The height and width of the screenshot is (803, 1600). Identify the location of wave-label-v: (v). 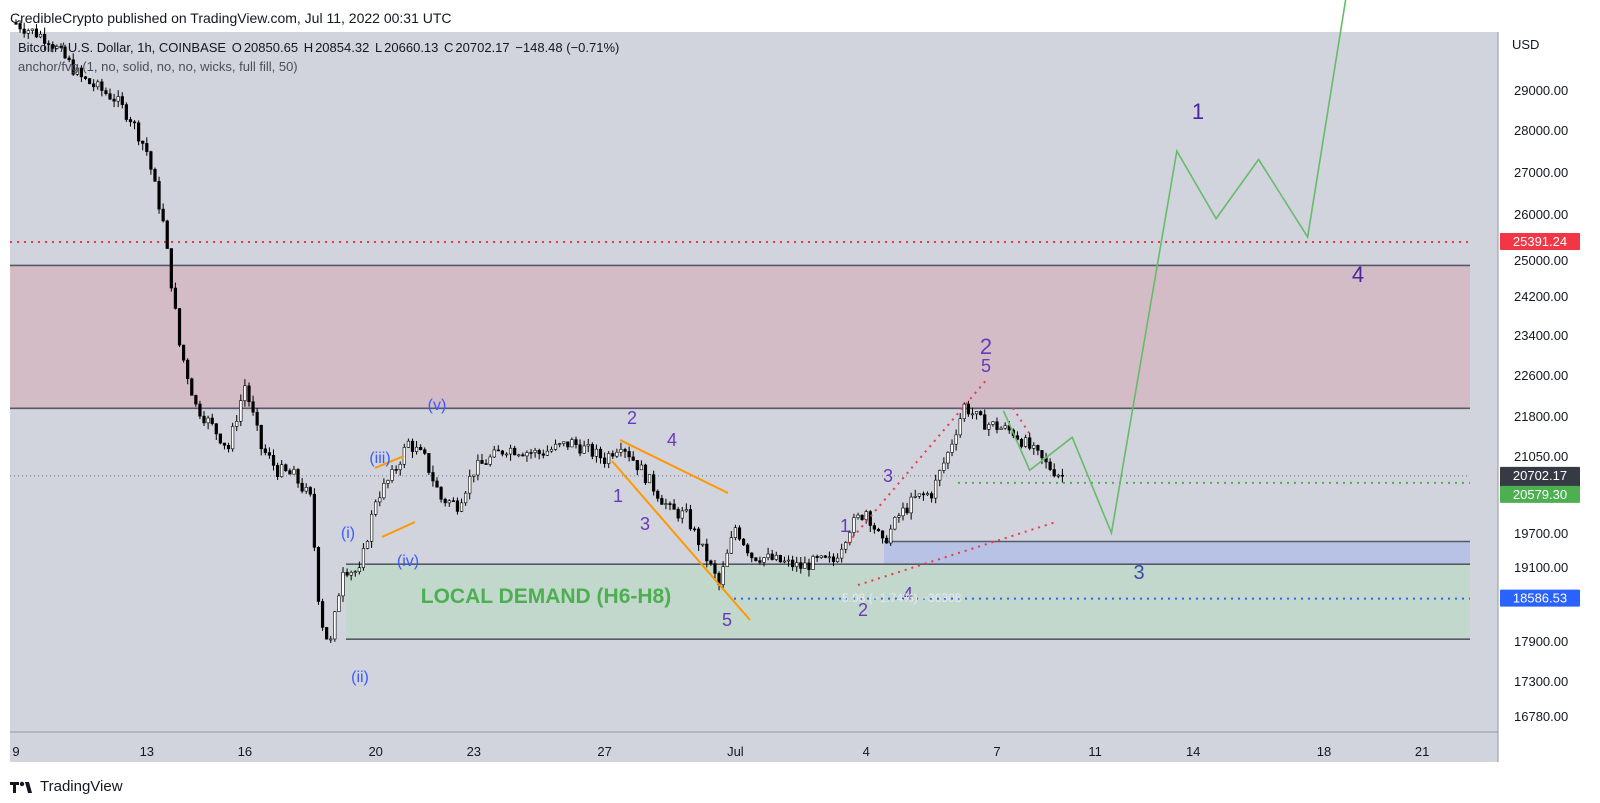
(437, 405).